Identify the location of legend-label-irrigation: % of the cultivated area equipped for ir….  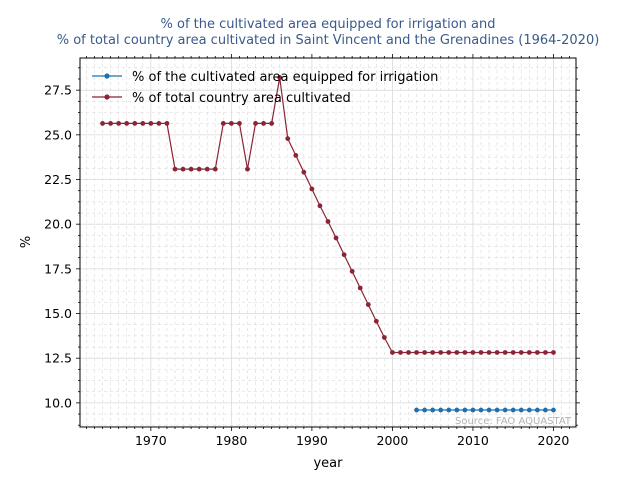
(285, 77).